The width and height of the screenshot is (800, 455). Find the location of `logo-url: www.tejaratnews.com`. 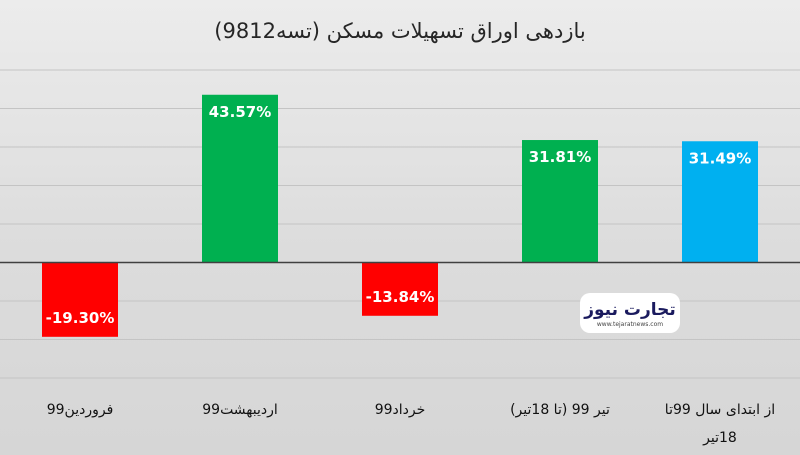

logo-url: www.tejaratnews.com is located at coordinates (630, 324).